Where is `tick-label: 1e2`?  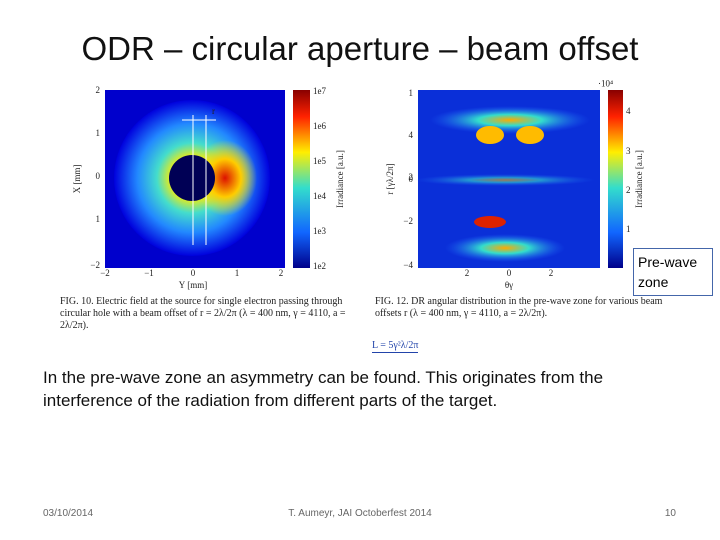 tick-label: 1e2 is located at coordinates (319, 266).